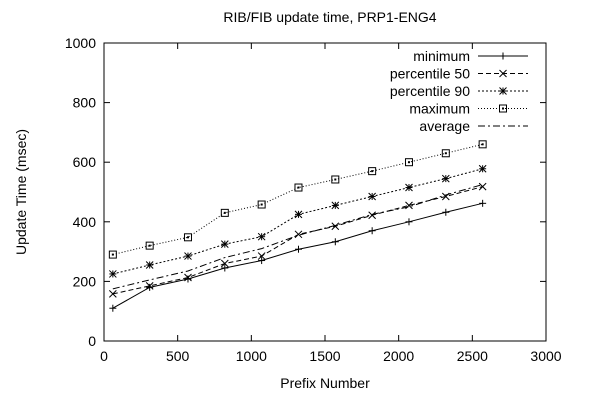 The width and height of the screenshot is (591, 394). I want to click on legend-item: percentile 90, so click(459, 91).